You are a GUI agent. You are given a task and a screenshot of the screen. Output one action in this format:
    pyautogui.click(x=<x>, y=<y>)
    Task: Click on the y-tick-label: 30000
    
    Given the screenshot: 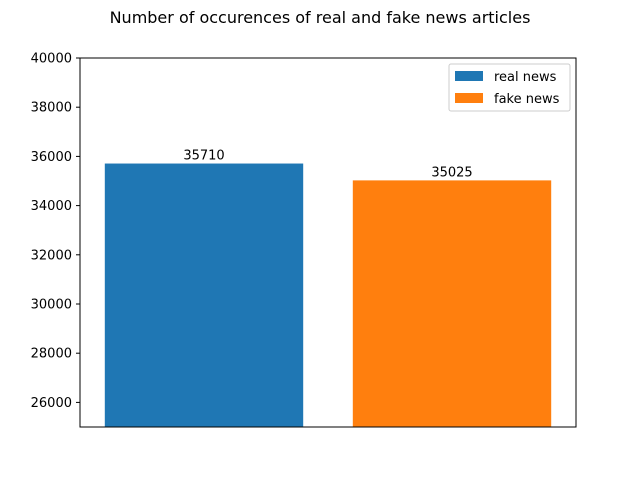 What is the action you would take?
    pyautogui.click(x=51, y=305)
    